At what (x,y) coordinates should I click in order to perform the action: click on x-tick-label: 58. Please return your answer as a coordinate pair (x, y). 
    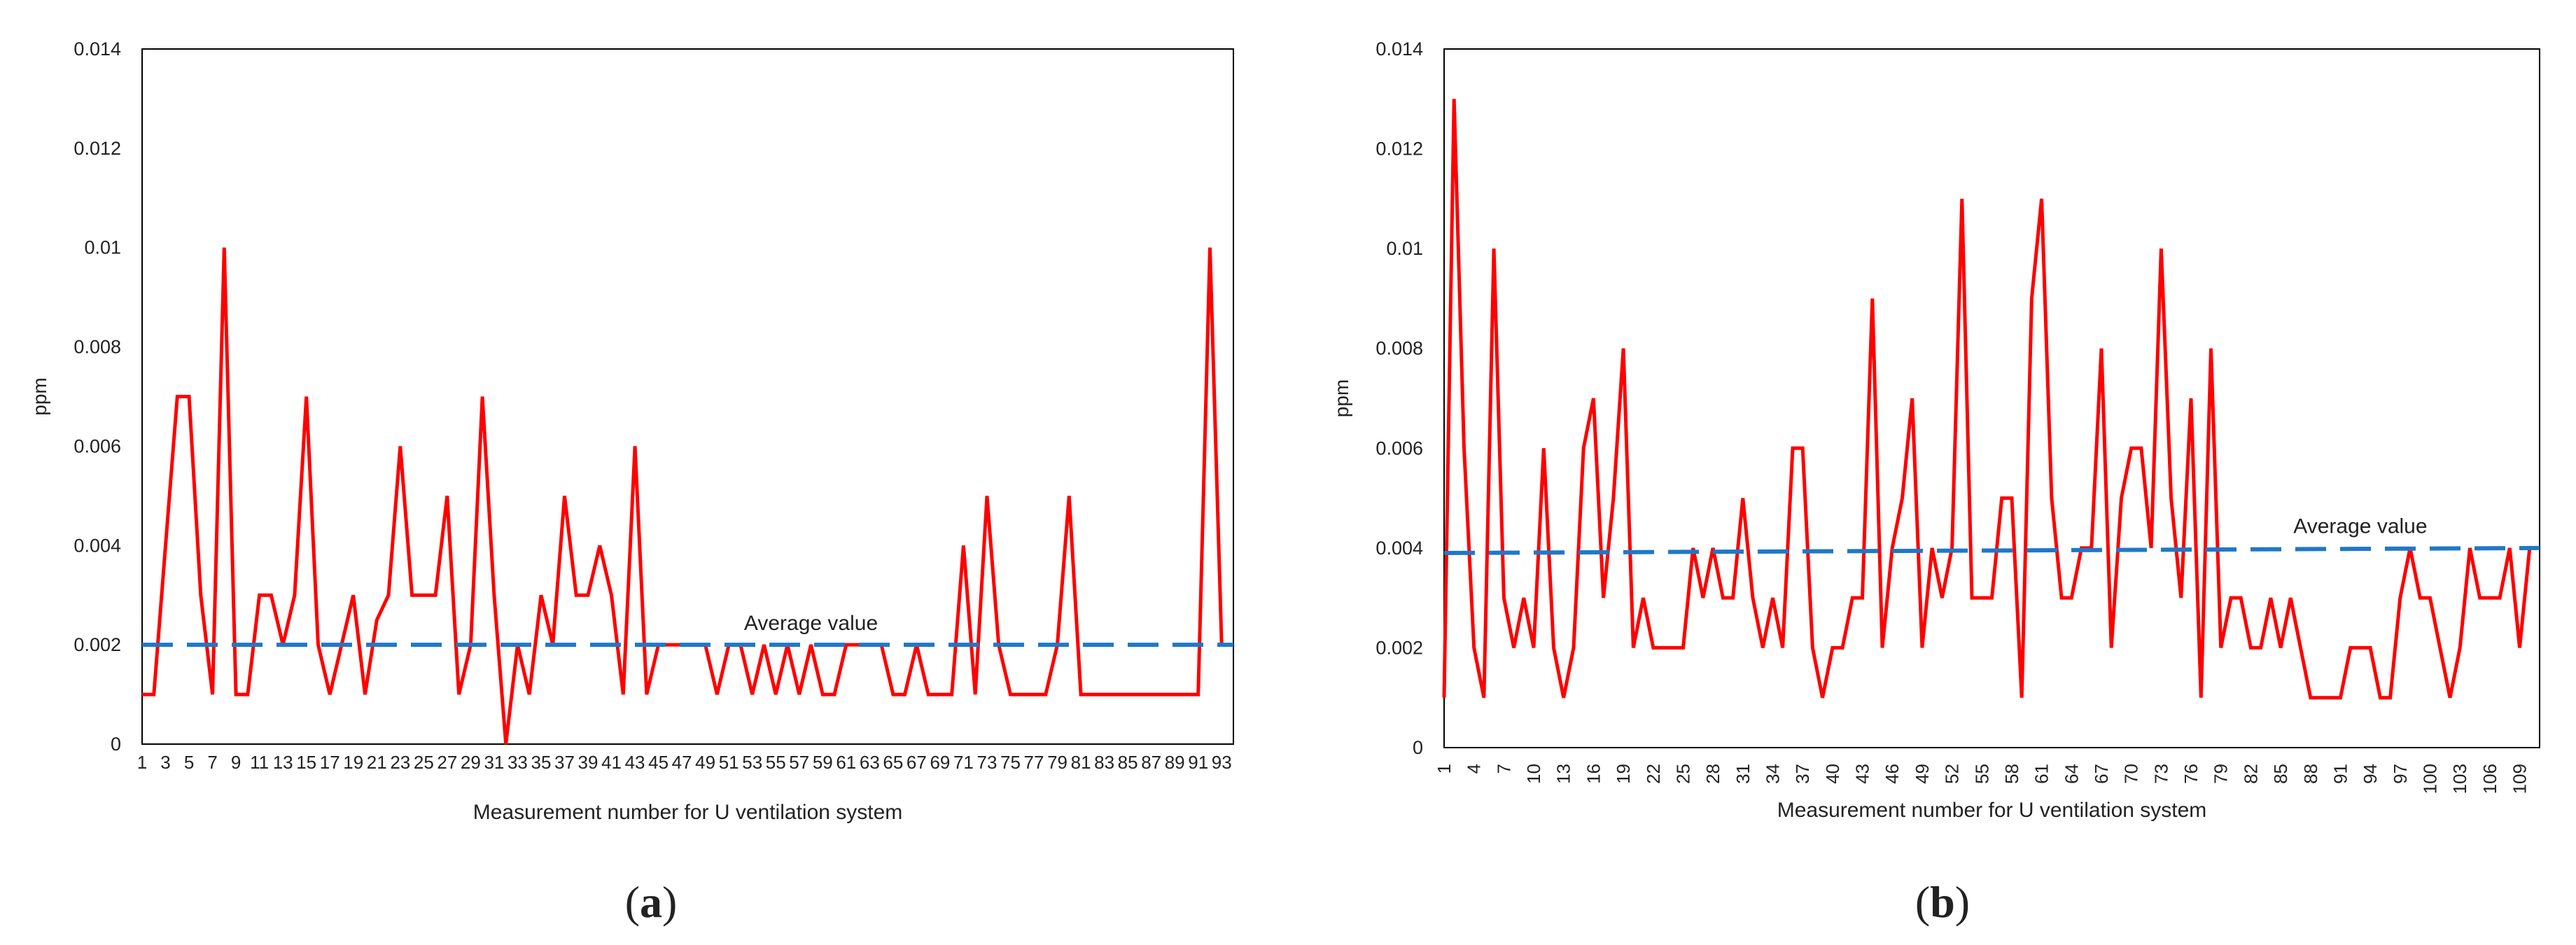
    Looking at the image, I should click on (2011, 774).